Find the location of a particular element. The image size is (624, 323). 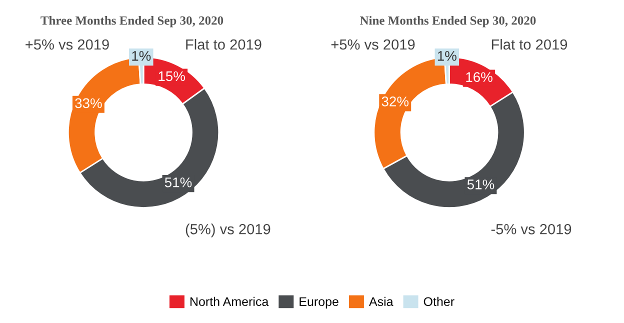

data-label: 32% is located at coordinates (395, 101).